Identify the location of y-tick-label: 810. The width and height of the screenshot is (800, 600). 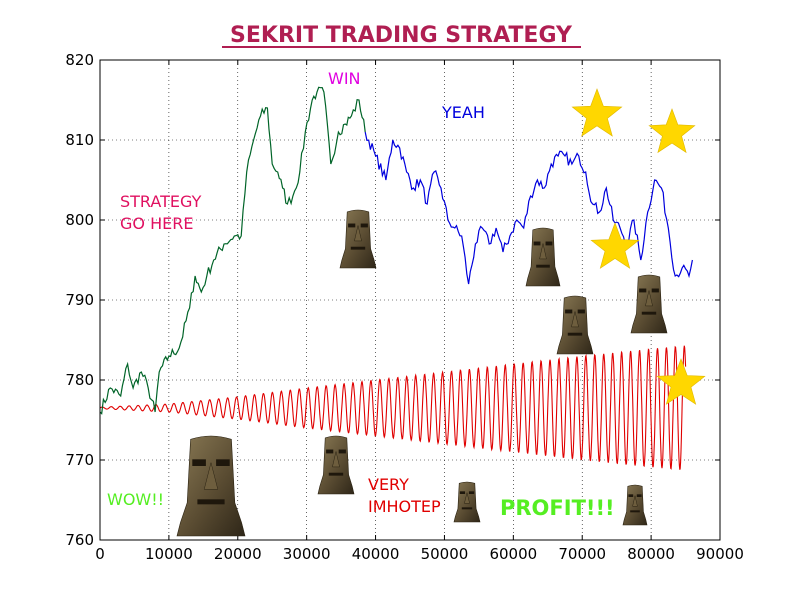
(79, 140).